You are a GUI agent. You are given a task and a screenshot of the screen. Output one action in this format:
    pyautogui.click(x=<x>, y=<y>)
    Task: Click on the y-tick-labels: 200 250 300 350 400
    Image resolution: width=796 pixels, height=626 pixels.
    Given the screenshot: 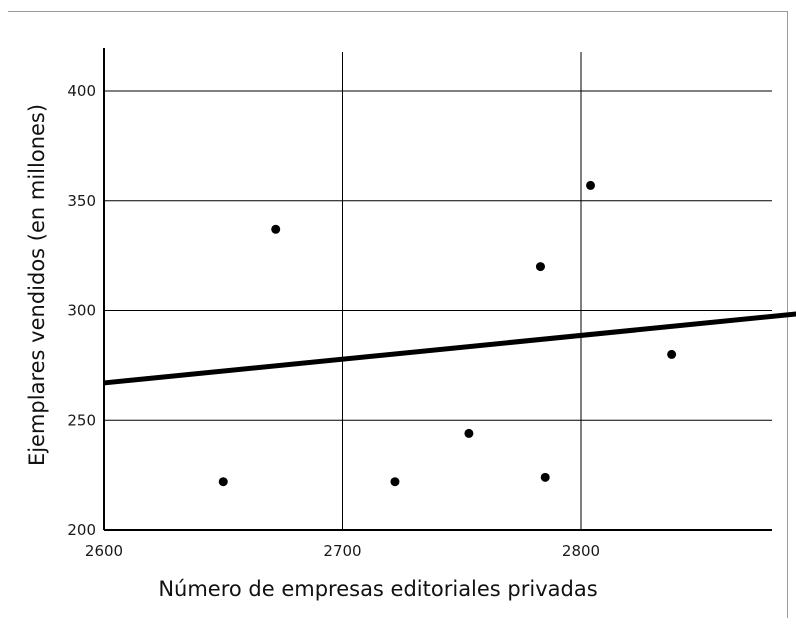 What is the action you would take?
    pyautogui.click(x=81, y=310)
    